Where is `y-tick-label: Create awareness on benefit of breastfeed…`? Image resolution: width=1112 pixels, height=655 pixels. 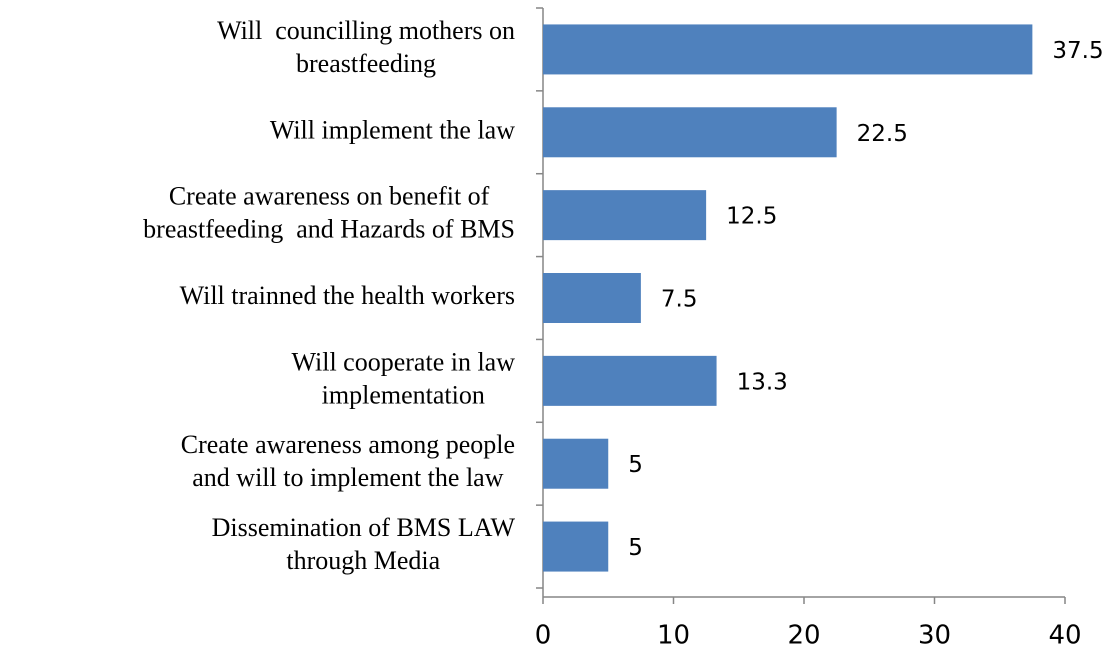
y-tick-label: Create awareness on benefit of breastfeed… is located at coordinates (329, 213).